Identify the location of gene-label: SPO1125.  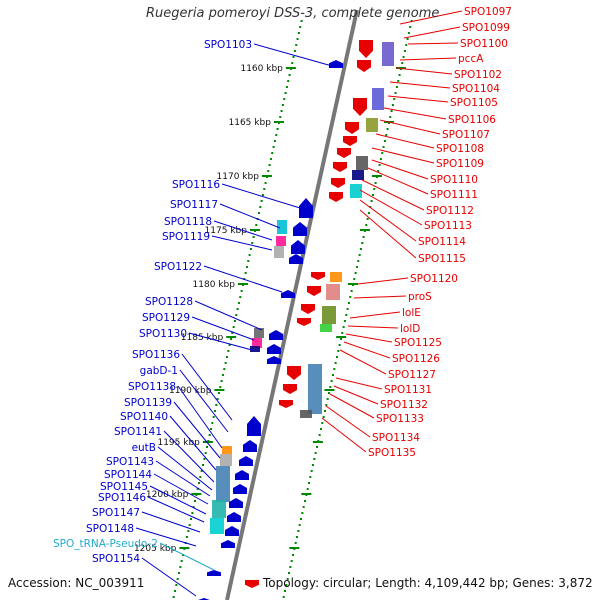
(418, 343).